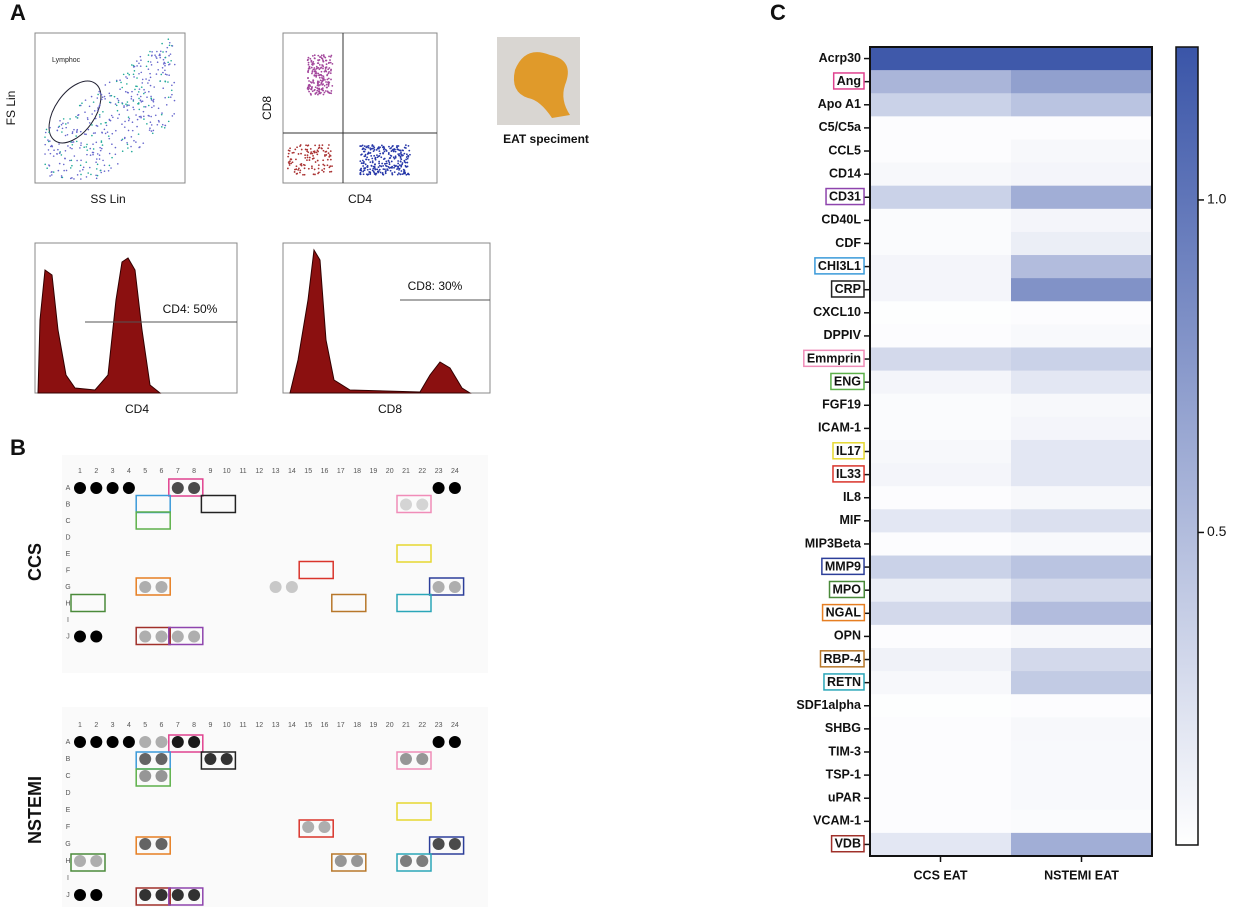 The height and width of the screenshot is (912, 1234). What do you see at coordinates (68, 570) in the screenshot?
I see `blot-row-label: F` at bounding box center [68, 570].